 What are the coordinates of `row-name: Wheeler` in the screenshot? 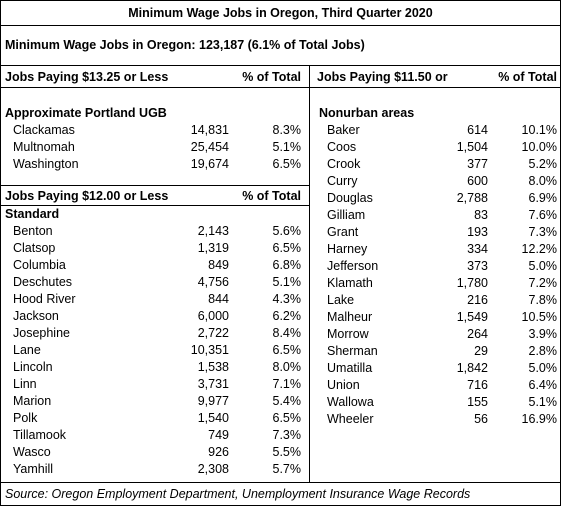 It's located at (350, 419).